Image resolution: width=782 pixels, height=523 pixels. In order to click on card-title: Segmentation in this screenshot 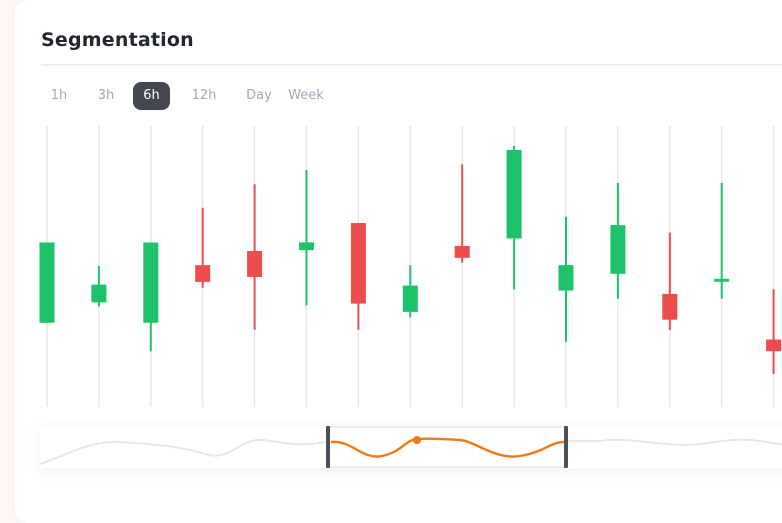, I will do `click(117, 40)`.